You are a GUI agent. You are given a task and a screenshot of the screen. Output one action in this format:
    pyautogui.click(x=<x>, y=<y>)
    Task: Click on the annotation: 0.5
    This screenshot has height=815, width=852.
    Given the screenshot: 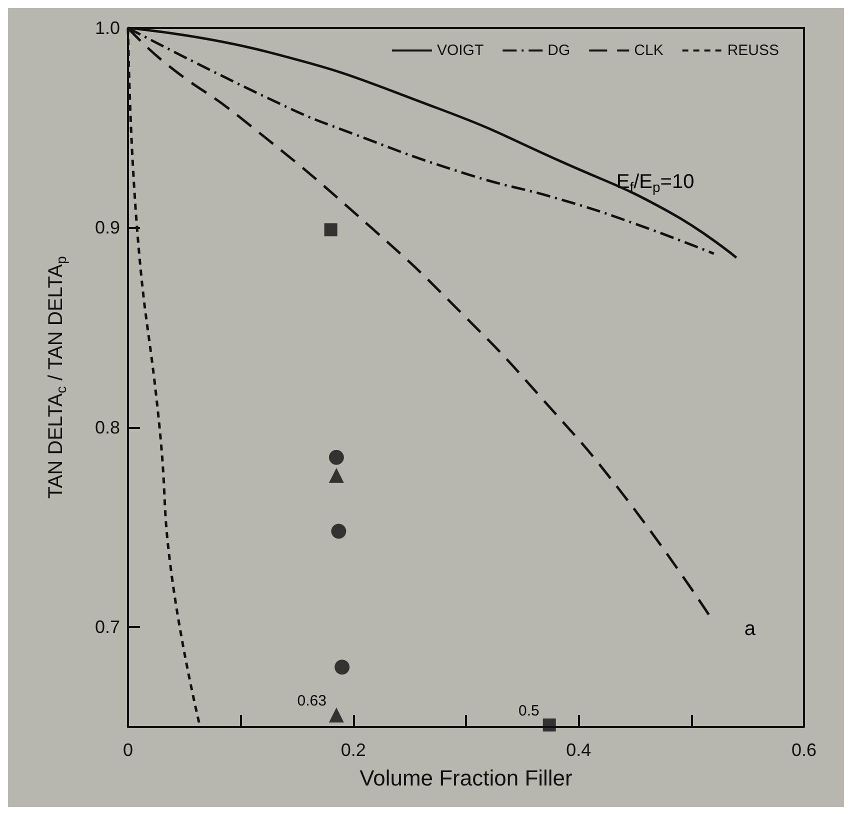 What is the action you would take?
    pyautogui.click(x=529, y=711)
    